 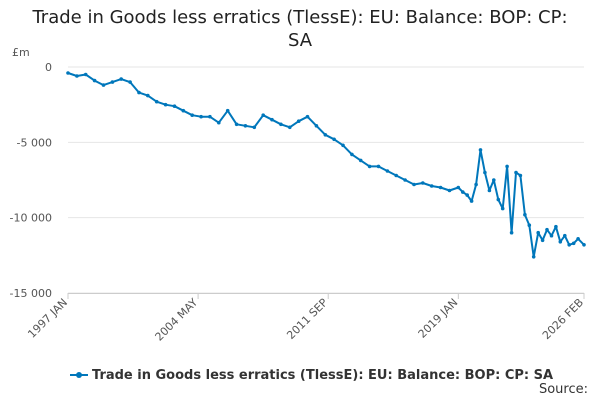 I want to click on y-tick-label: -15 000, so click(x=31, y=293).